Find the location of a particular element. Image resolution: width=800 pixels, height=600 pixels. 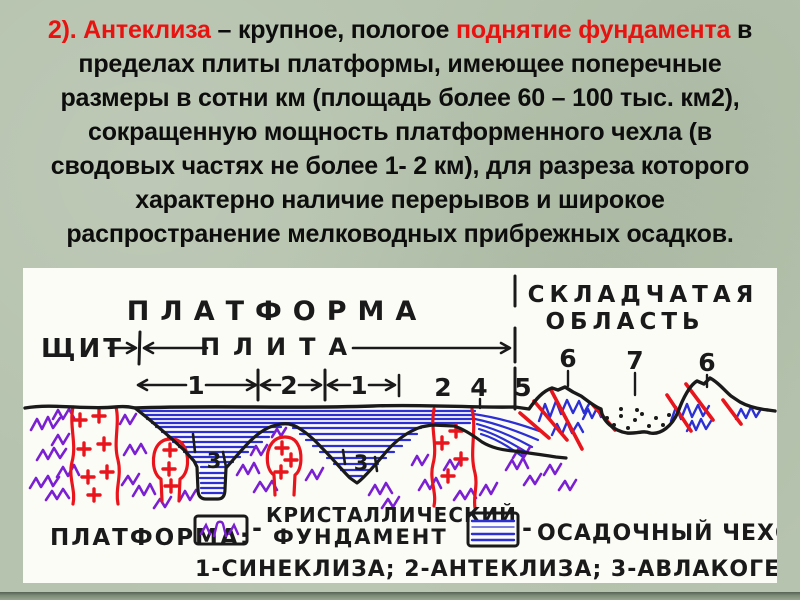

legend-dash-1: - is located at coordinates (257, 528).